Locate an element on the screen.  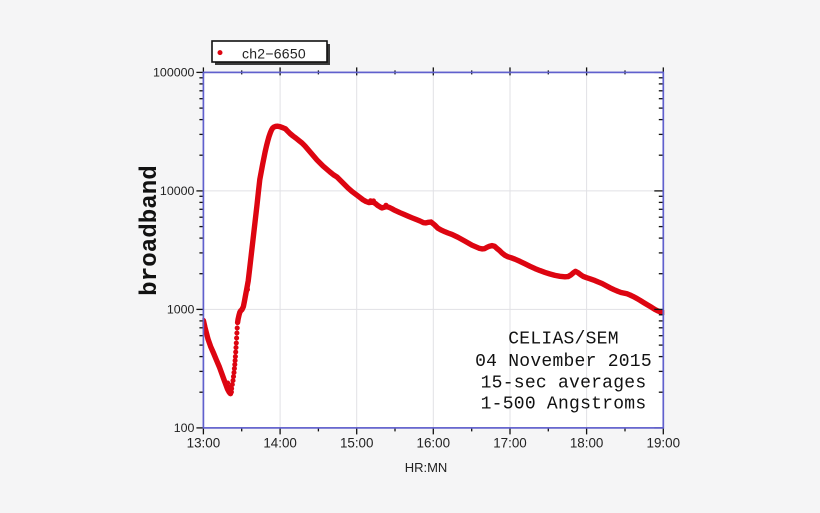
svg-text: 15:00 is located at coordinates (357, 443).